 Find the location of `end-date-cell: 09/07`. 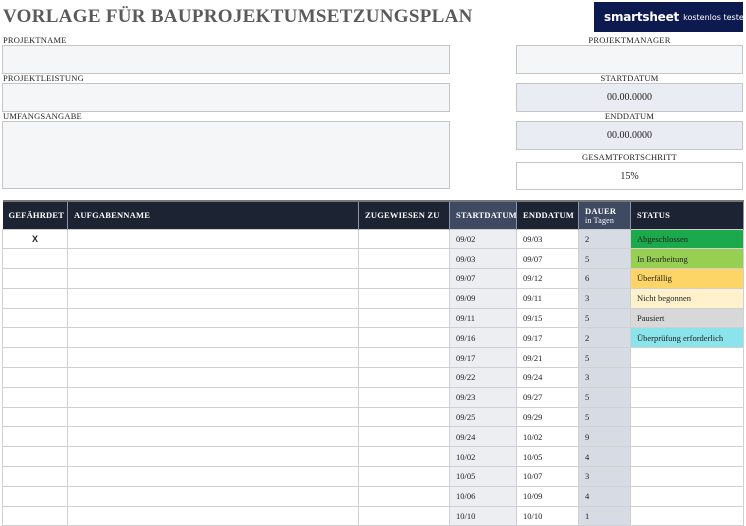

end-date-cell: 09/07 is located at coordinates (547, 259).